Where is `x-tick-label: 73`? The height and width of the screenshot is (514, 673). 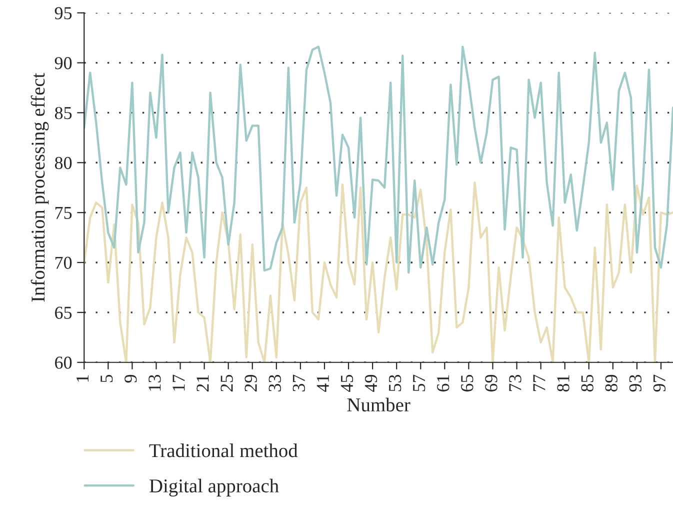 x-tick-label: 73 is located at coordinates (515, 383).